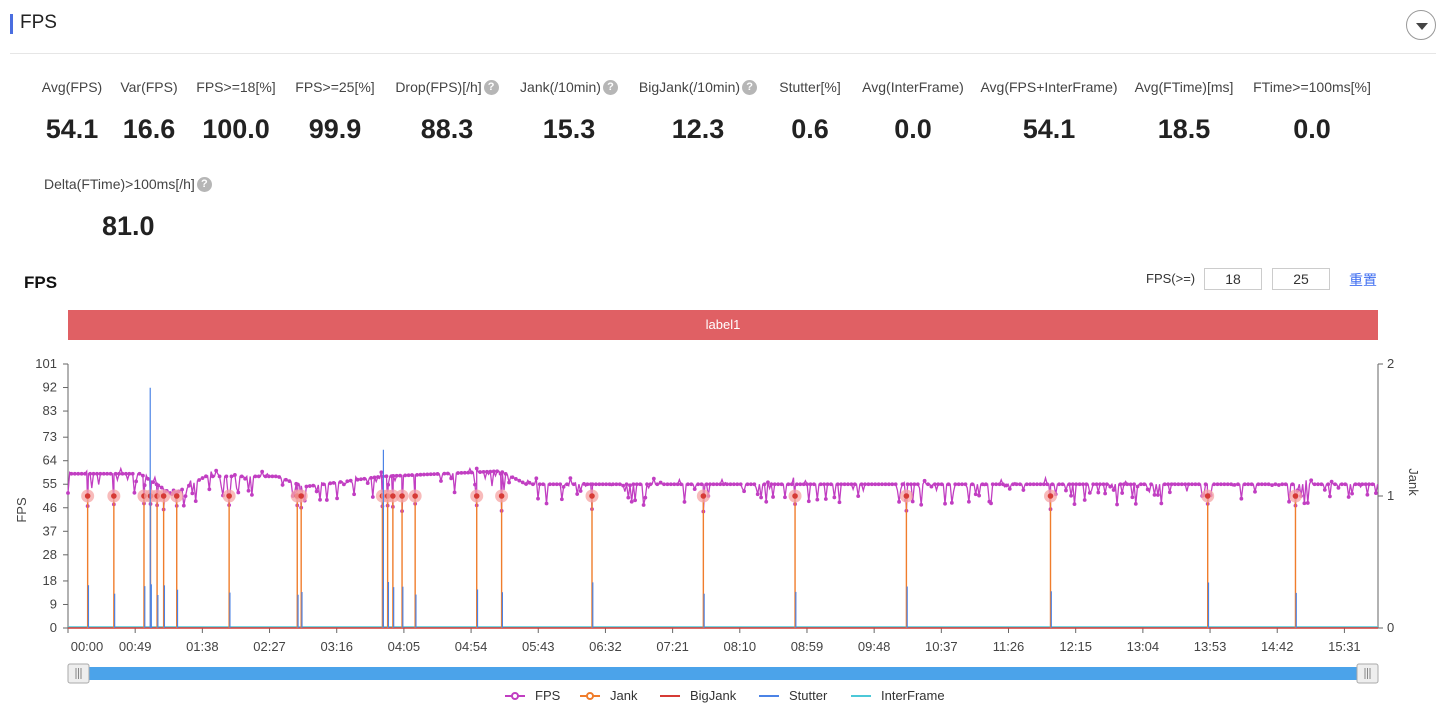 The height and width of the screenshot is (710, 1440). I want to click on y-tick-label-left: 83, so click(50, 410).